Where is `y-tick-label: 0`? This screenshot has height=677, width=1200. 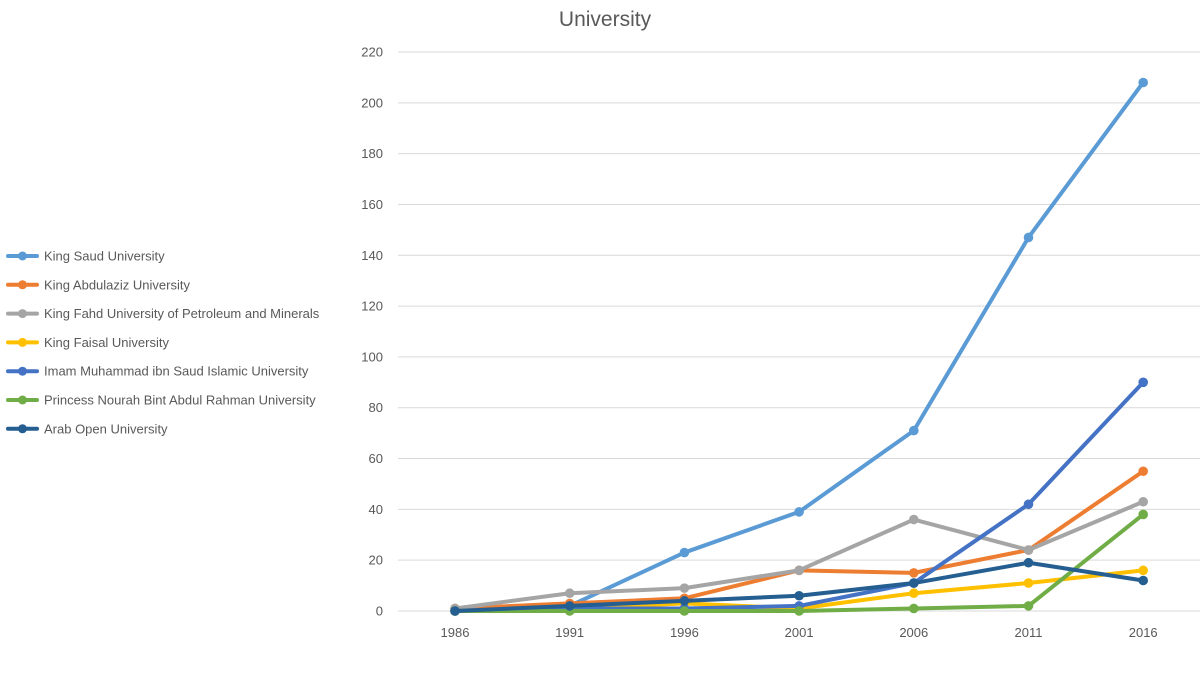 y-tick-label: 0 is located at coordinates (379, 611).